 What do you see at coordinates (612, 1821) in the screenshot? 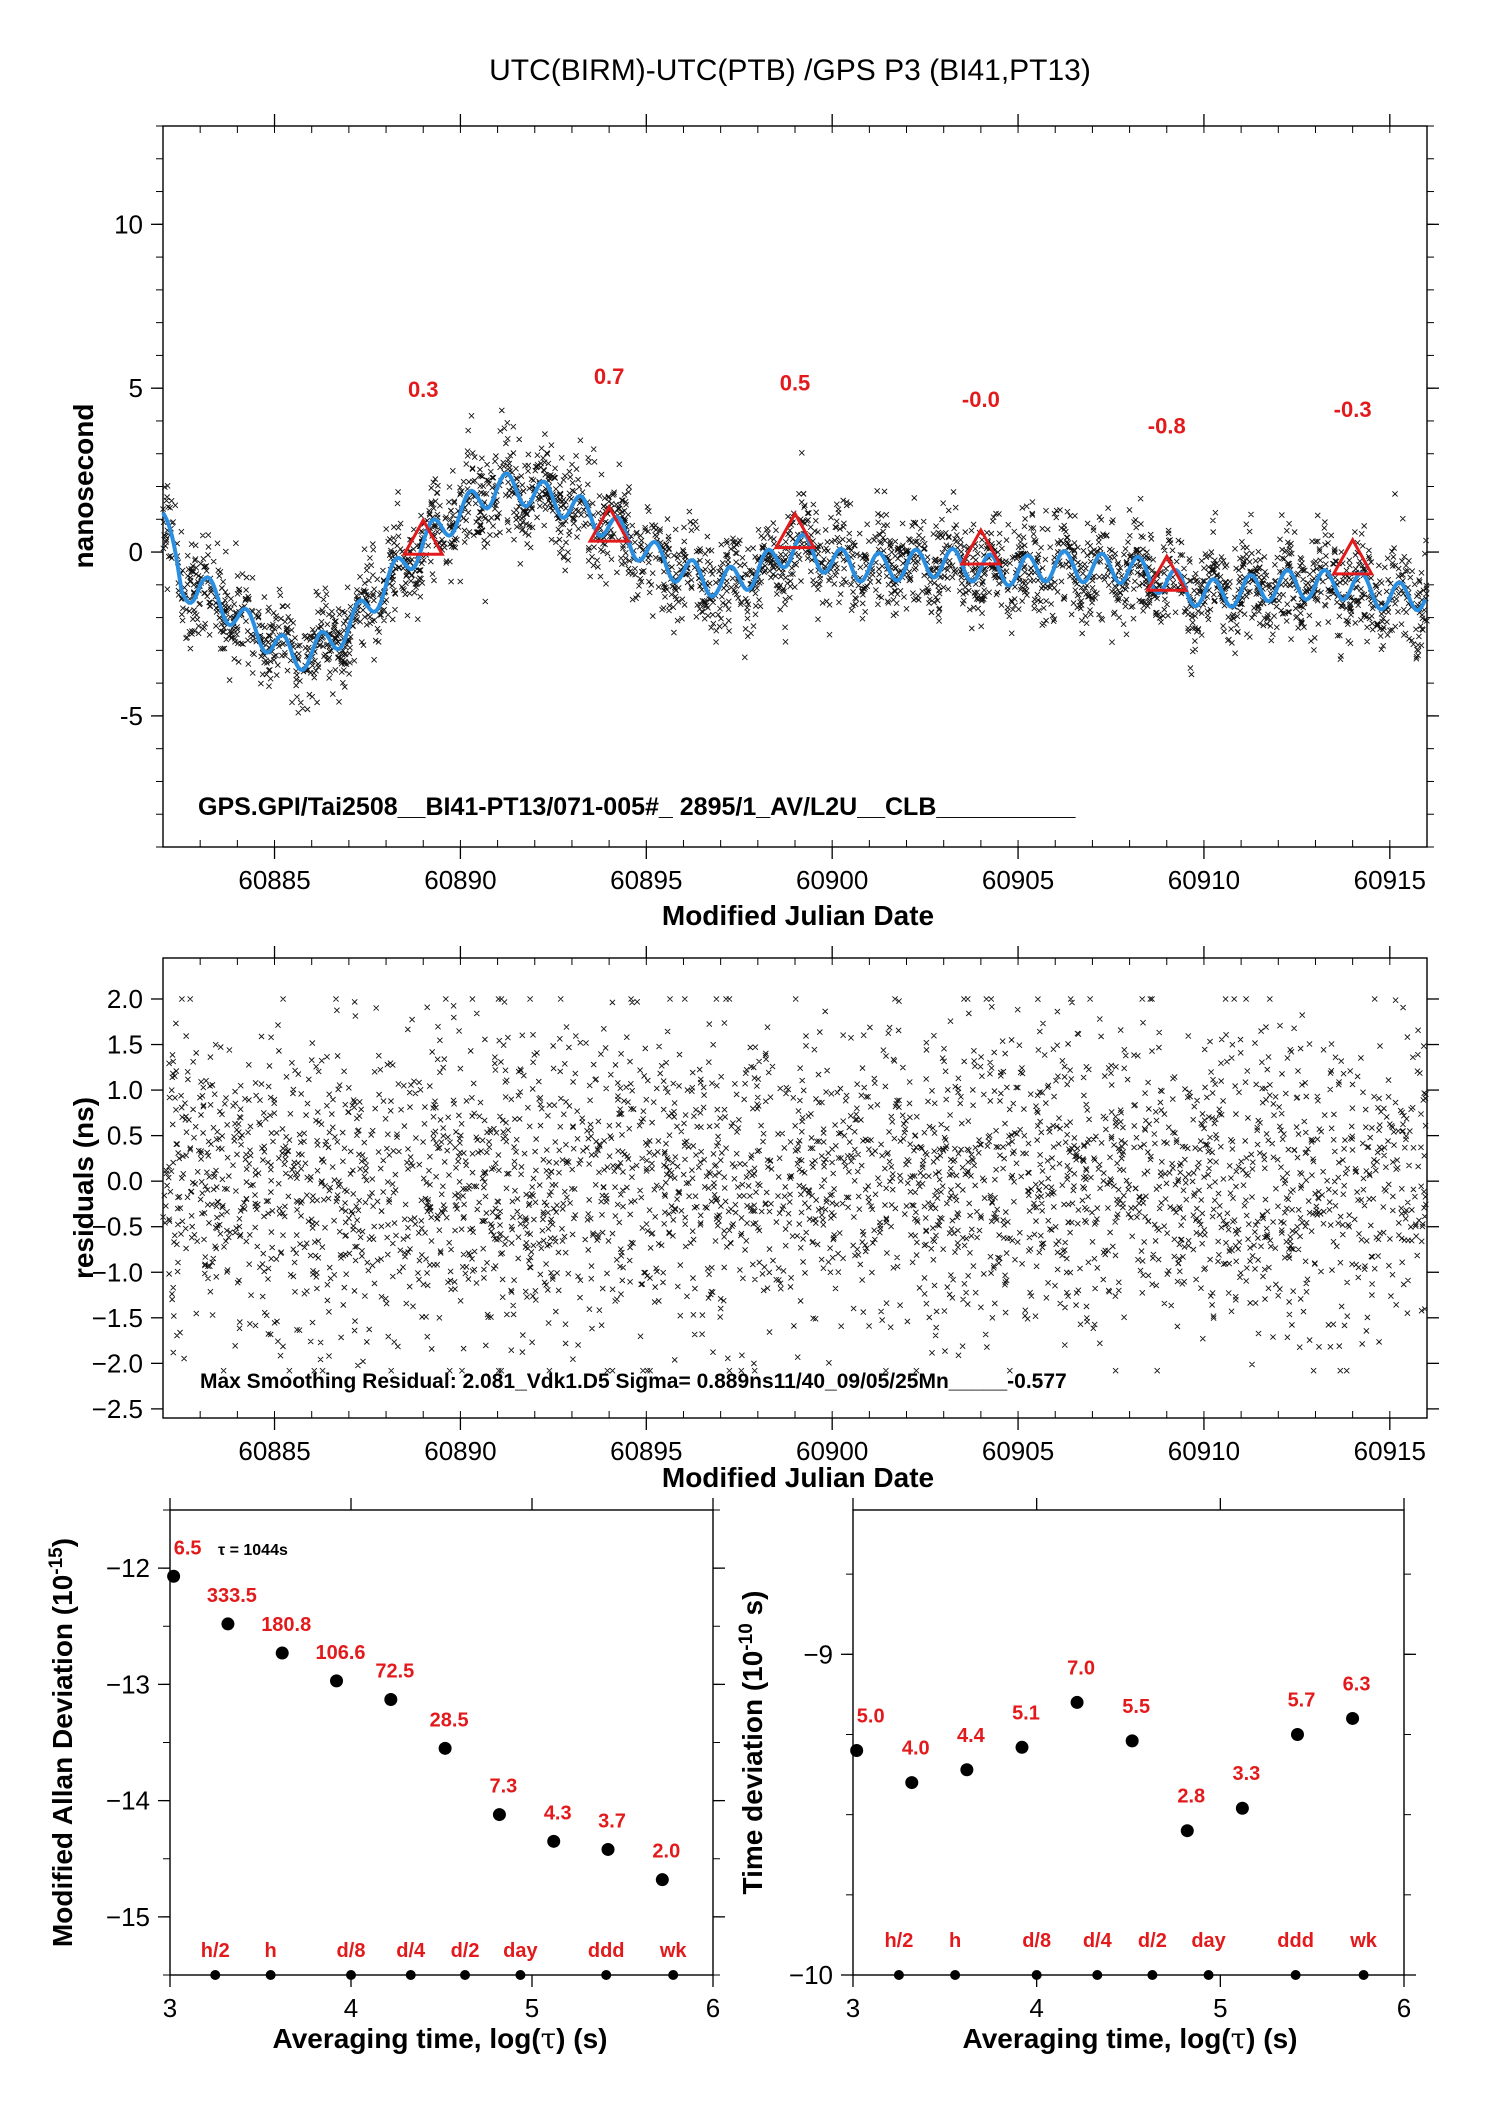
I see `deviation-point-label: 3.7` at bounding box center [612, 1821].